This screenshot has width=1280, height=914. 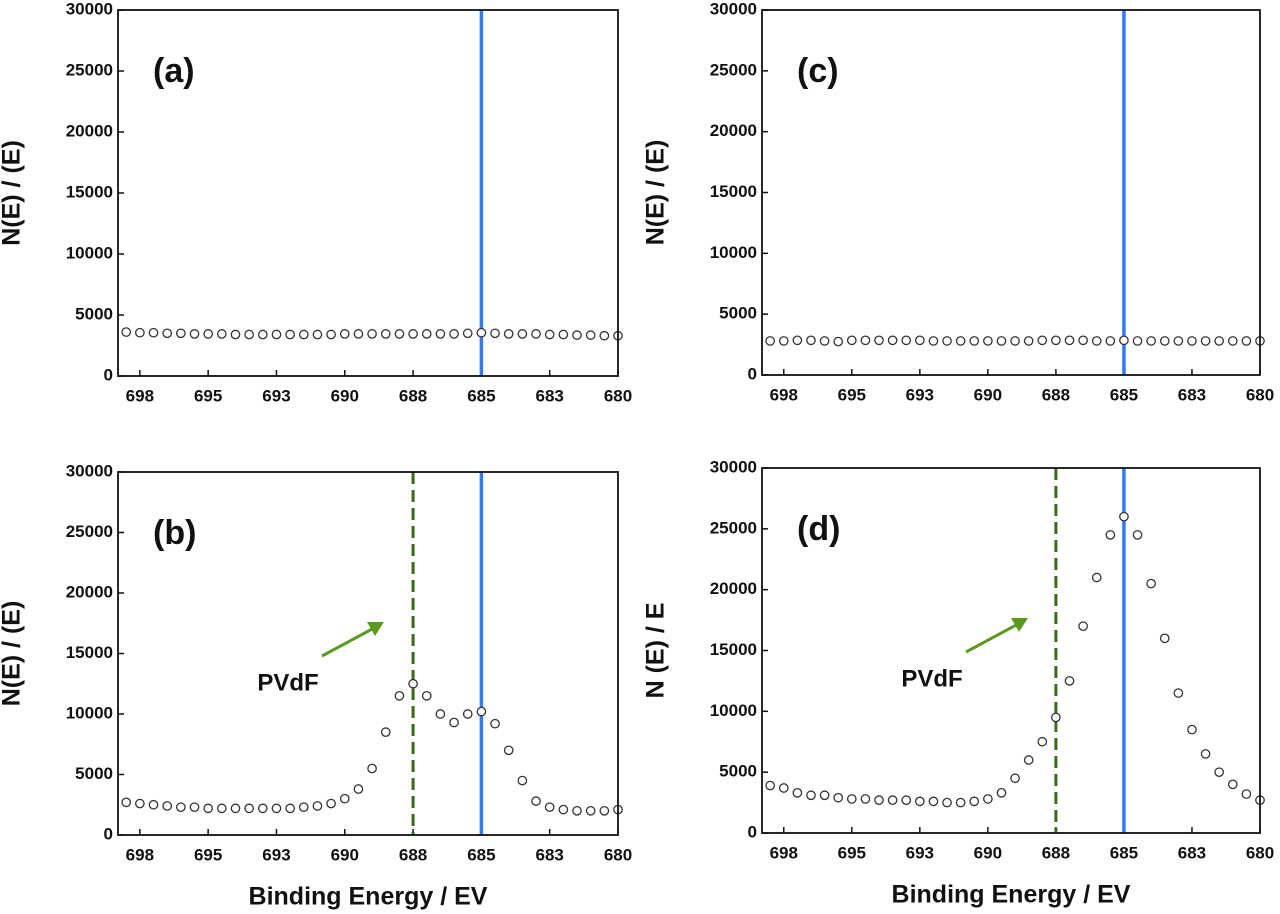 What do you see at coordinates (818, 529) in the screenshot?
I see `panel-label: (d)` at bounding box center [818, 529].